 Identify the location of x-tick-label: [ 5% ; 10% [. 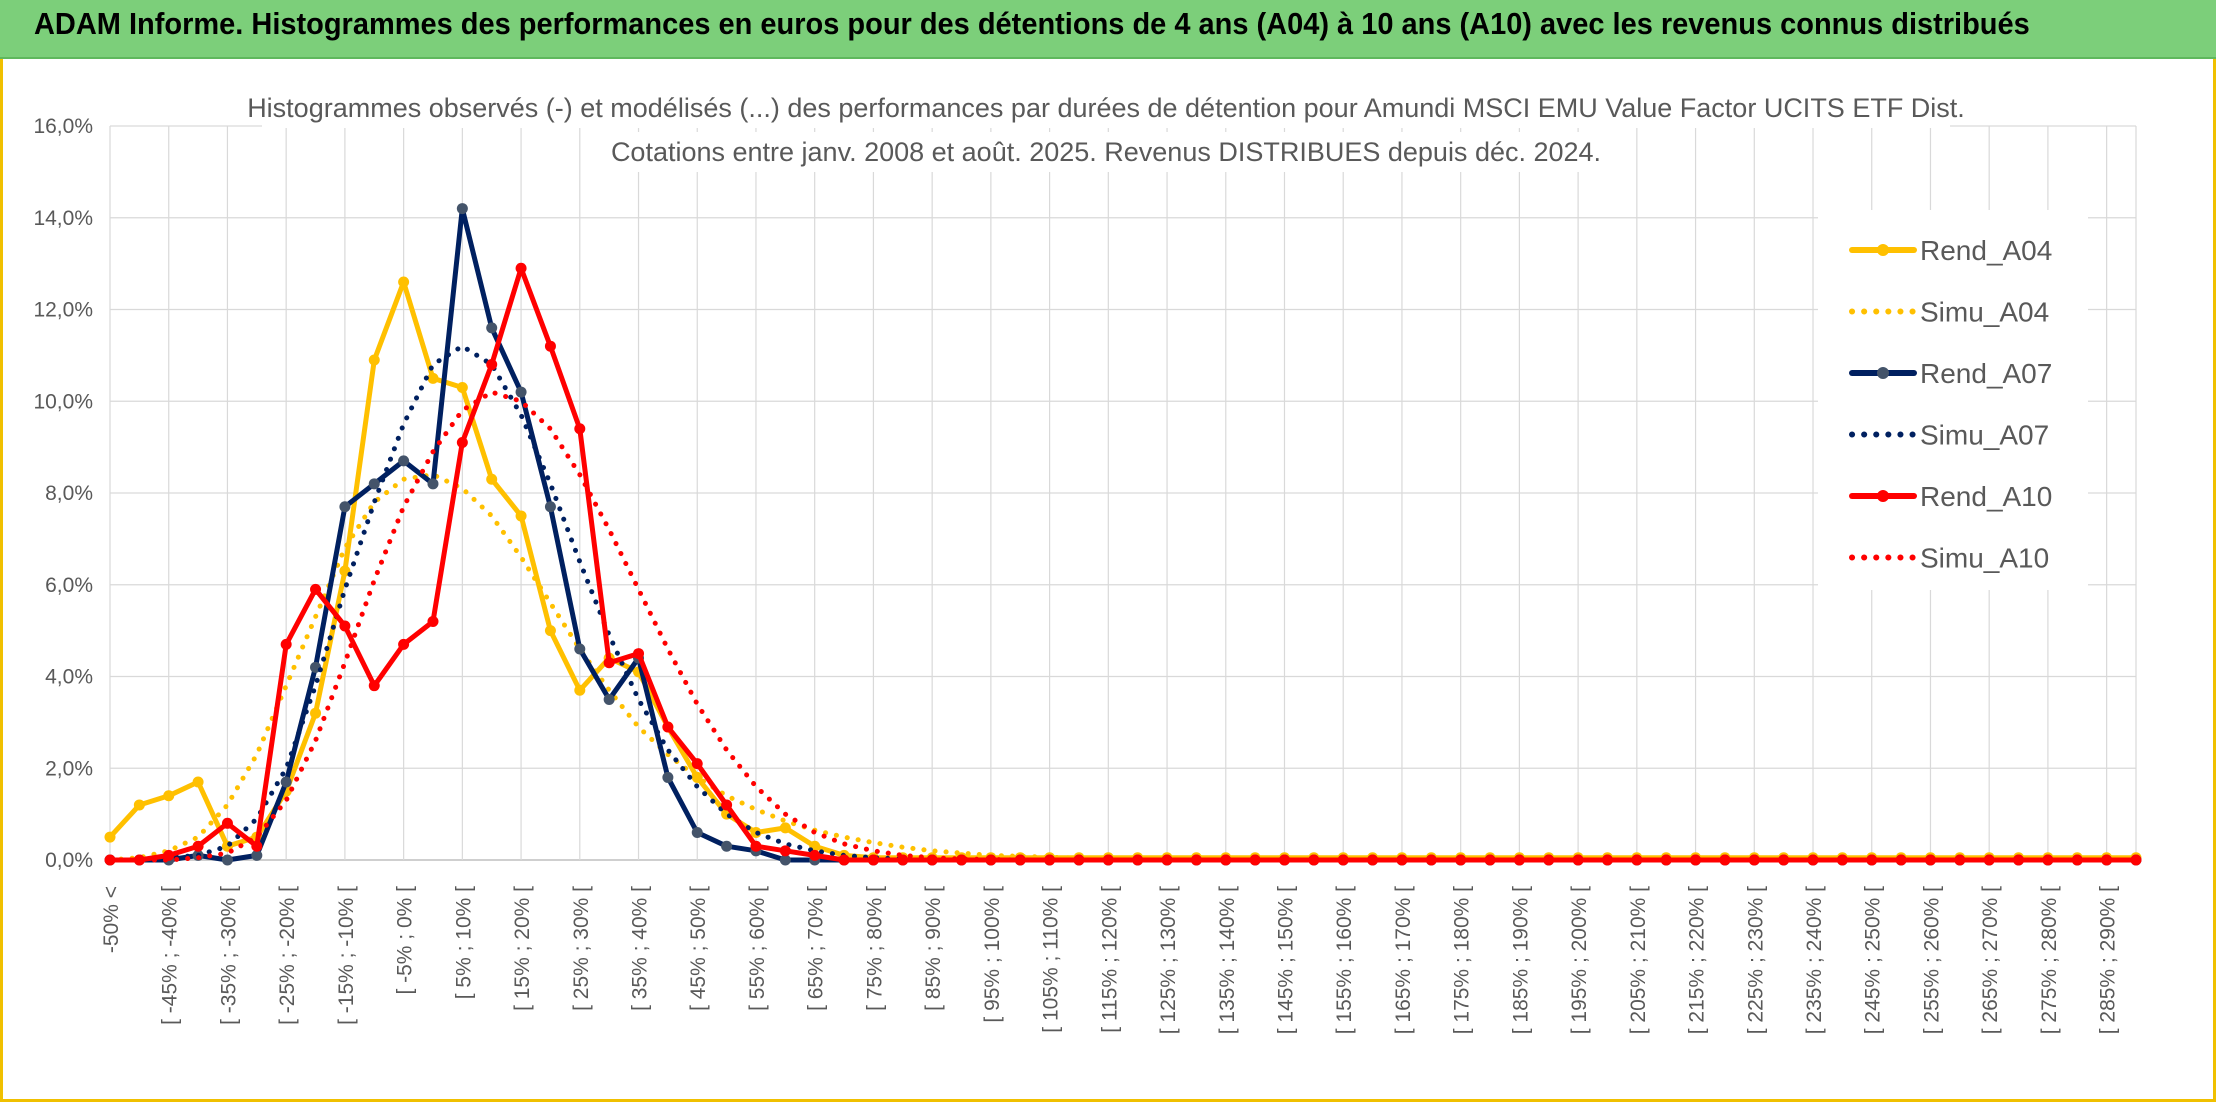
(463, 942).